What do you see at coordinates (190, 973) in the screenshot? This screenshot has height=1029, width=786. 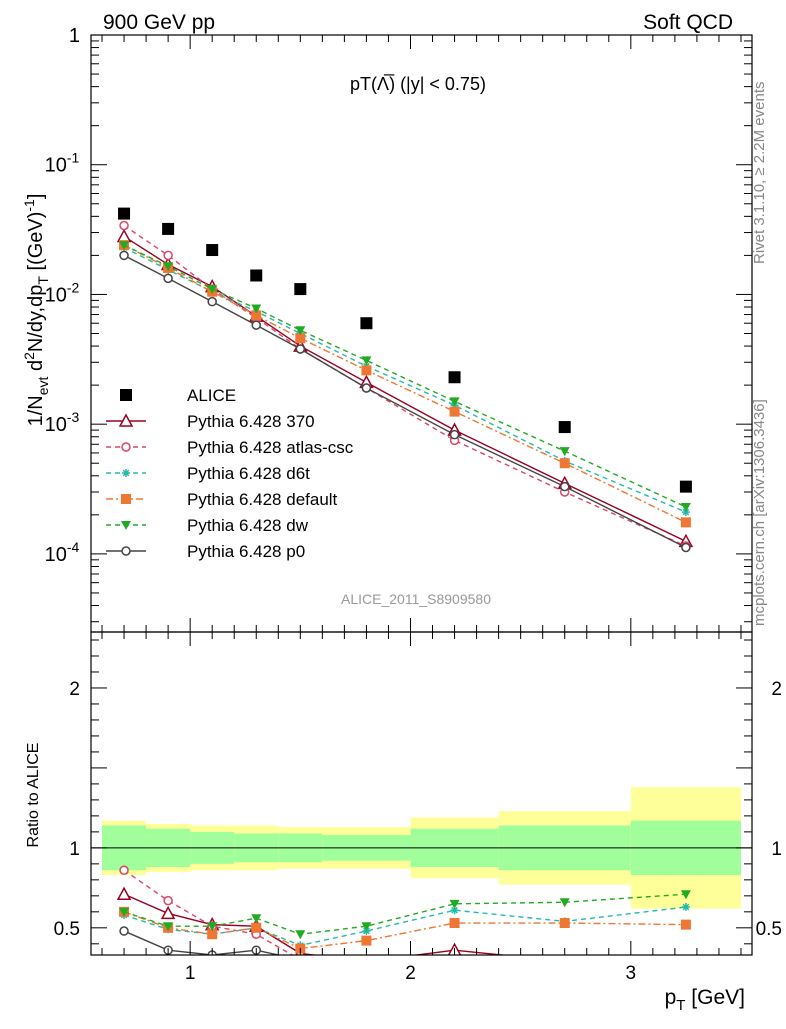 I see `x-tick-label: 1` at bounding box center [190, 973].